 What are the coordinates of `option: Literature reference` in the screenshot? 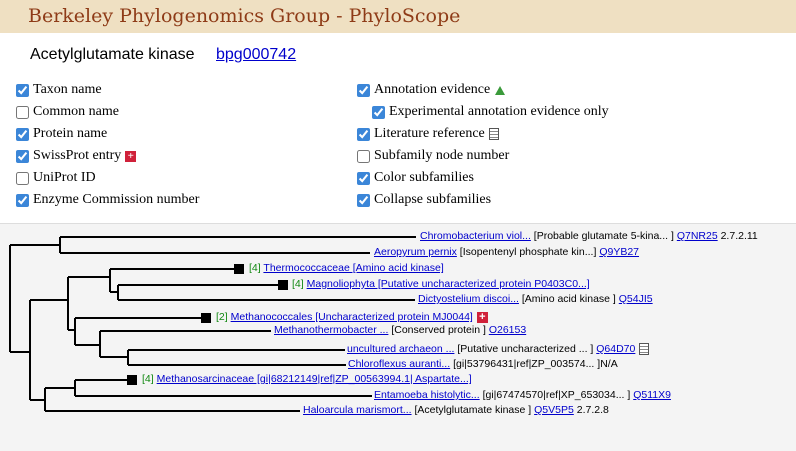 It's located at (428, 134).